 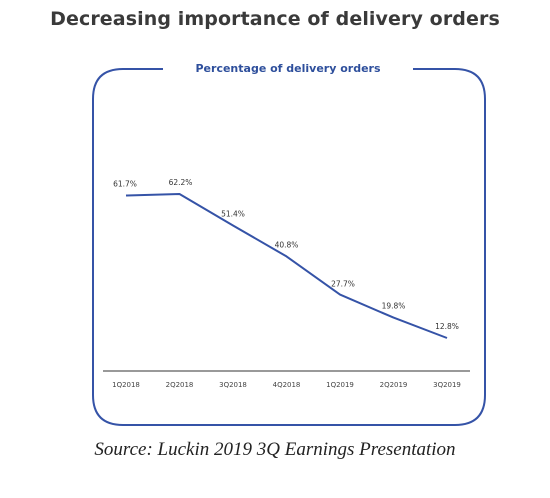 What do you see at coordinates (340, 385) in the screenshot?
I see `x-tick-label: 1Q2019` at bounding box center [340, 385].